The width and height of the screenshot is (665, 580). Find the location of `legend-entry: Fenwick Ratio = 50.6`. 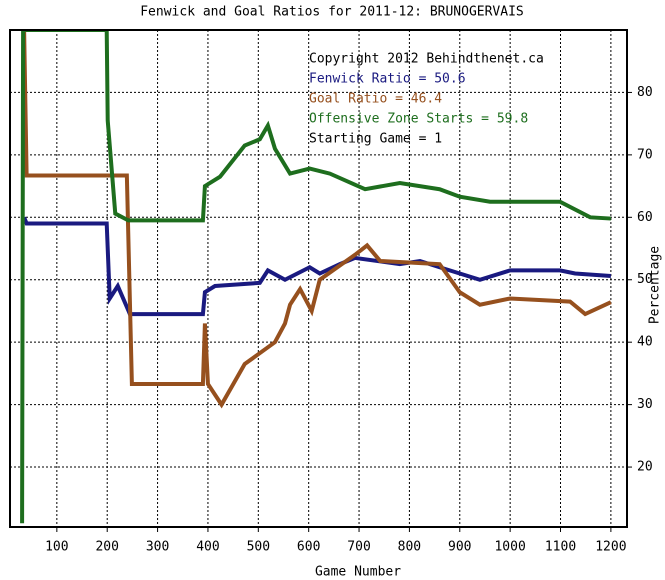

legend-entry: Fenwick Ratio = 50.6 is located at coordinates (387, 79).